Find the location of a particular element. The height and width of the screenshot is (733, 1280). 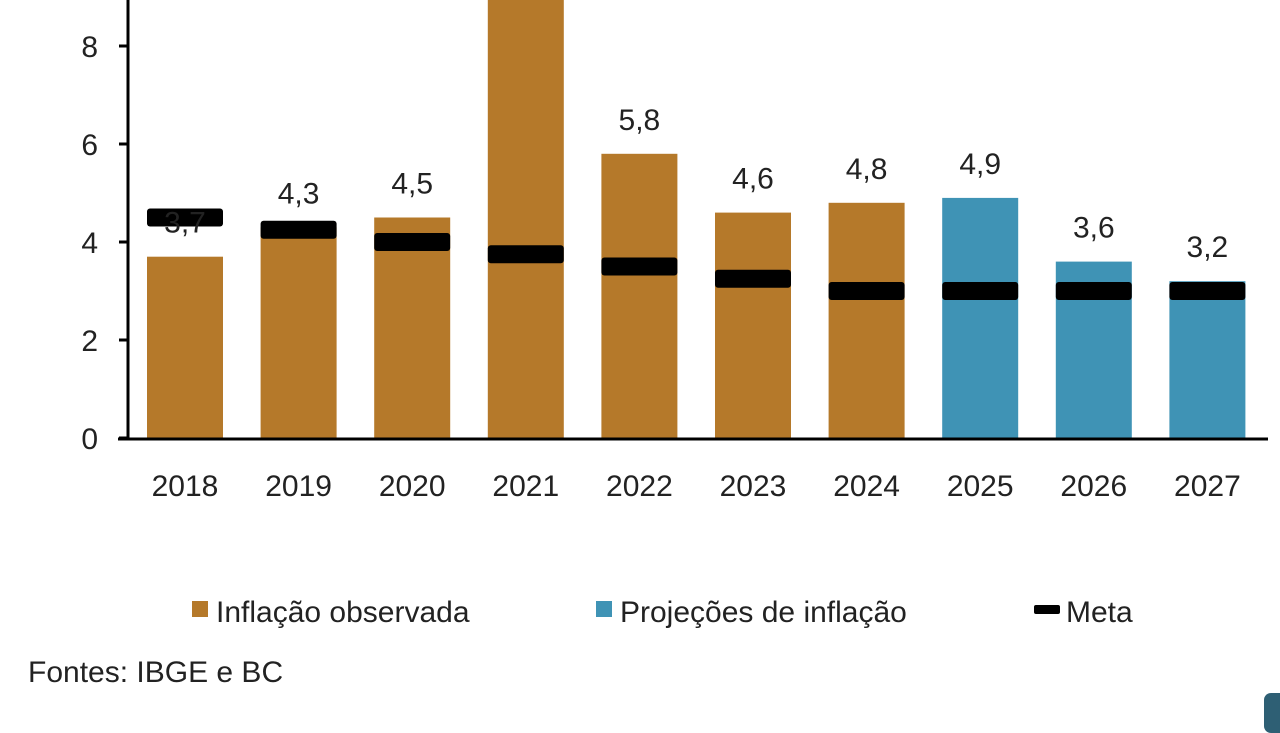

x-tick-2023: 2023 is located at coordinates (753, 486).